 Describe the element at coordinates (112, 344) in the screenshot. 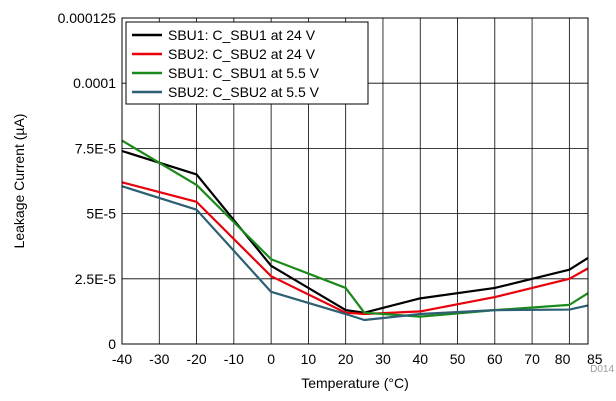

I see `y-tick-label: 0` at that location.